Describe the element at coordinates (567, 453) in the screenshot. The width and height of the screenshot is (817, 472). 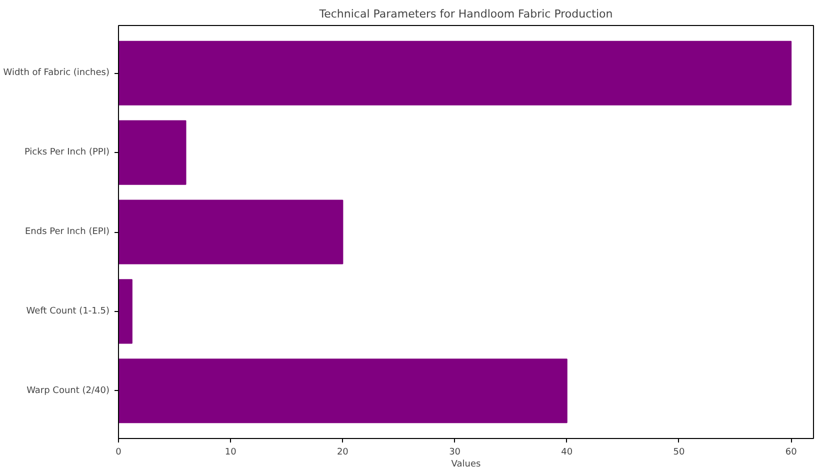
I see `x-tick-label: 40` at that location.